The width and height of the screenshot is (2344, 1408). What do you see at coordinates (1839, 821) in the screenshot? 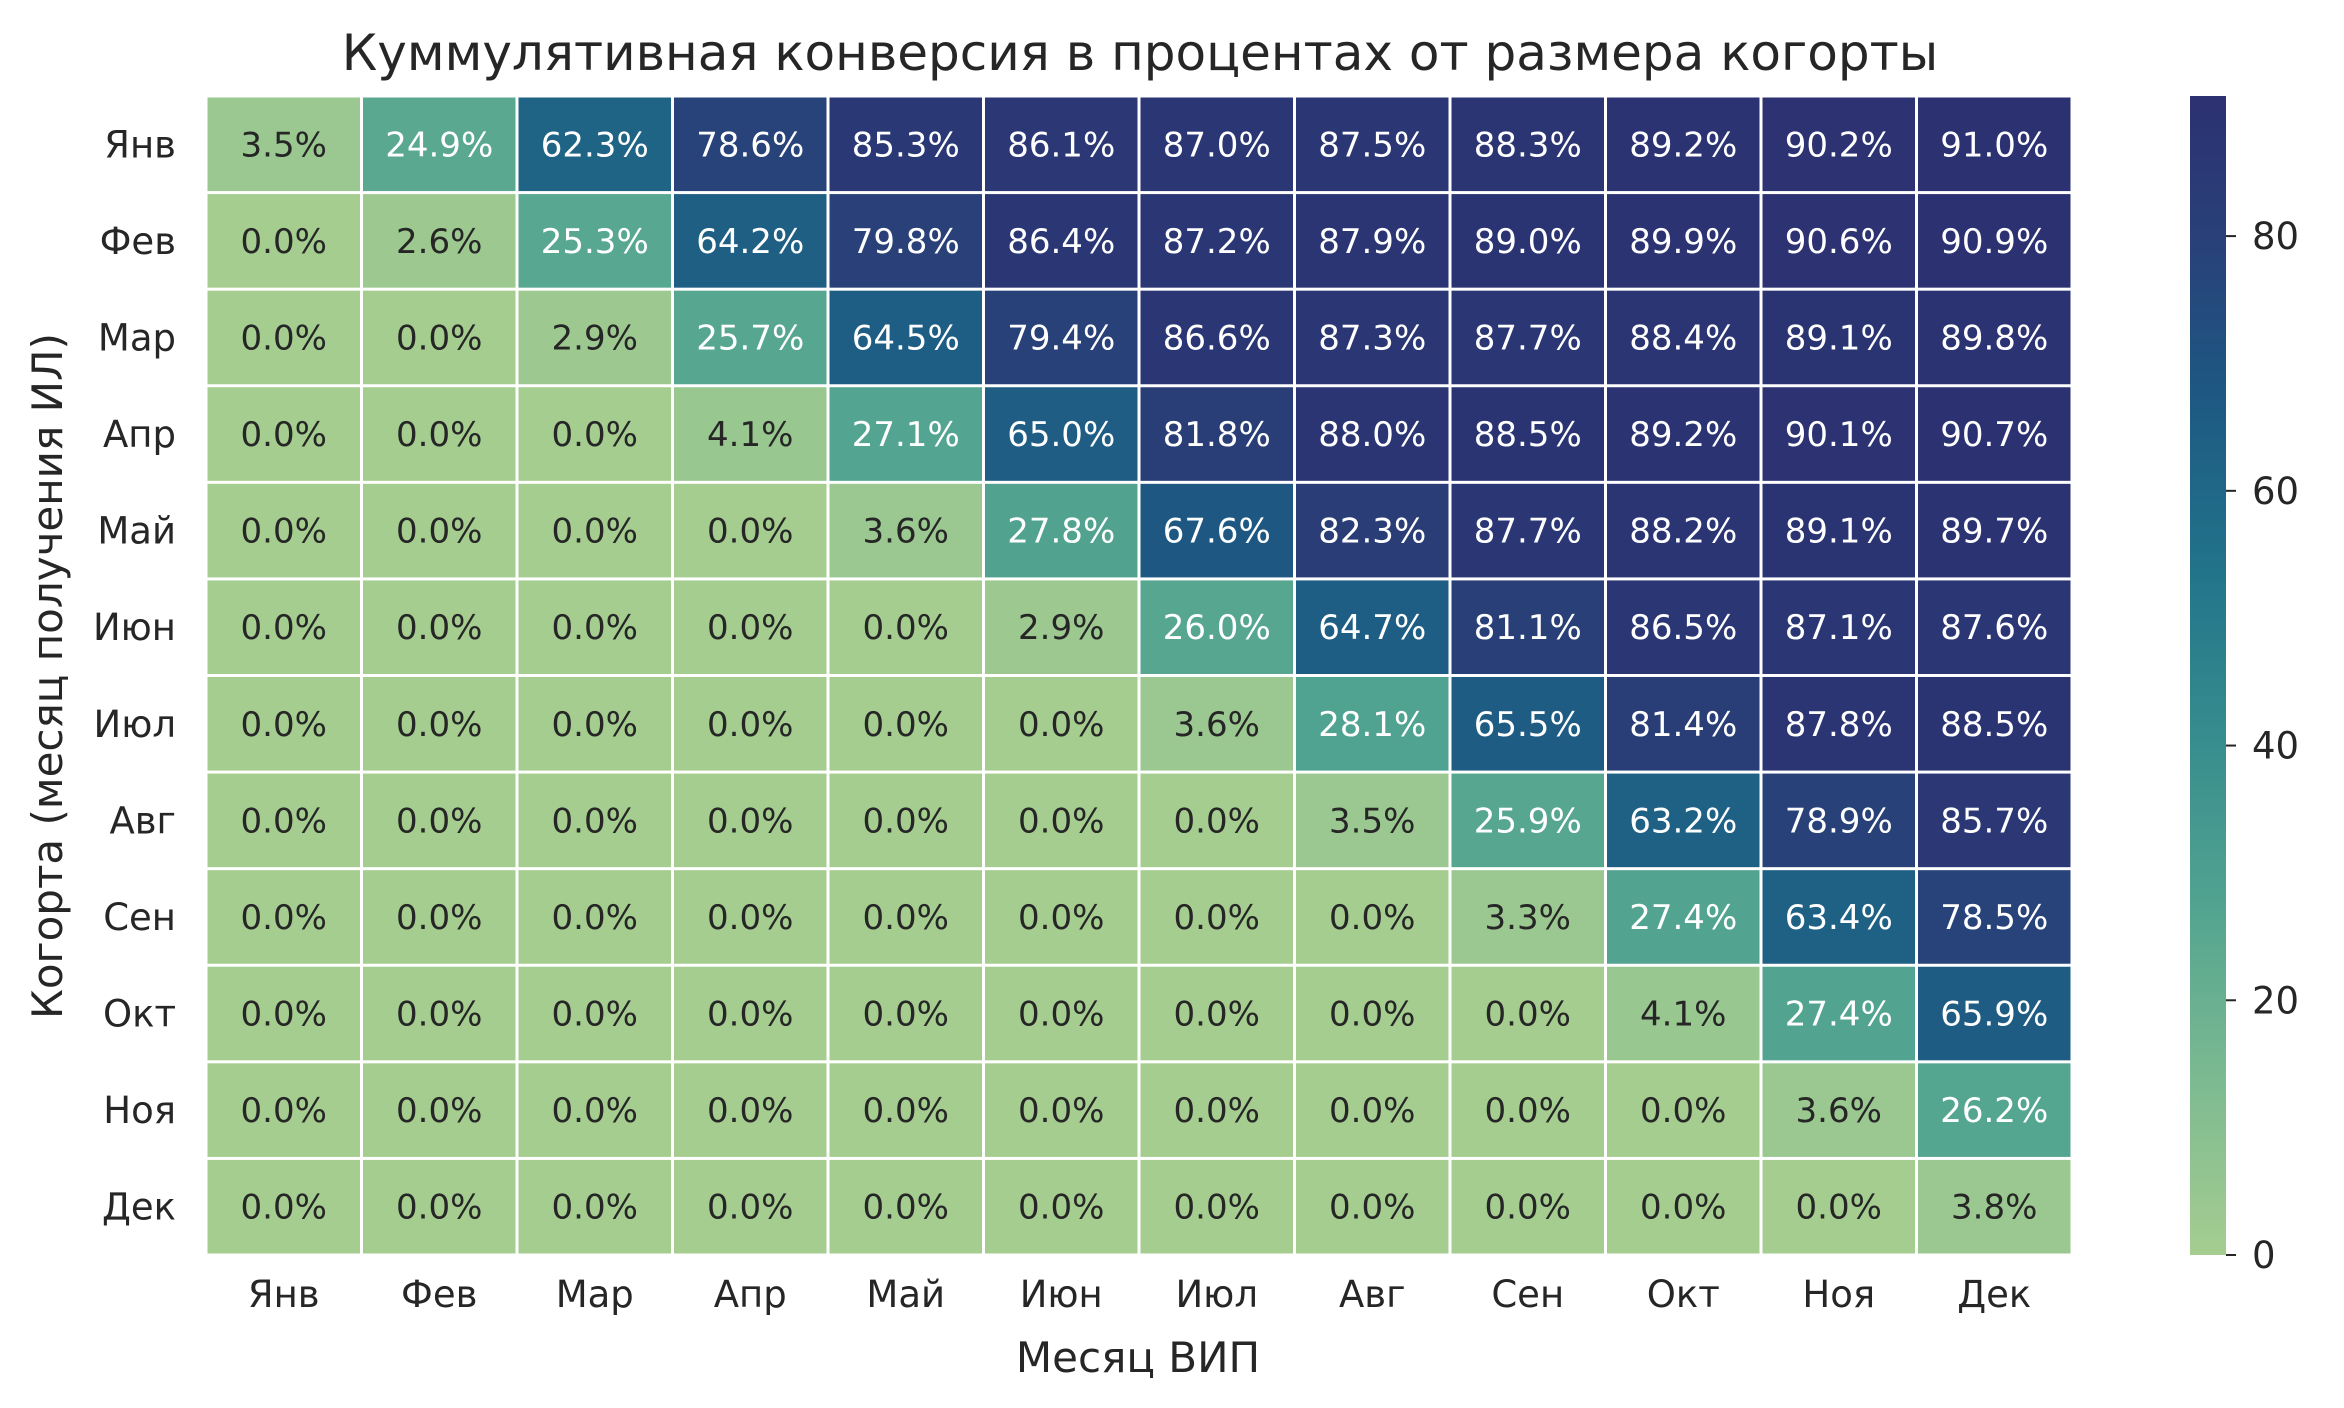
I see `cell-value-label: 78.9%` at bounding box center [1839, 821].